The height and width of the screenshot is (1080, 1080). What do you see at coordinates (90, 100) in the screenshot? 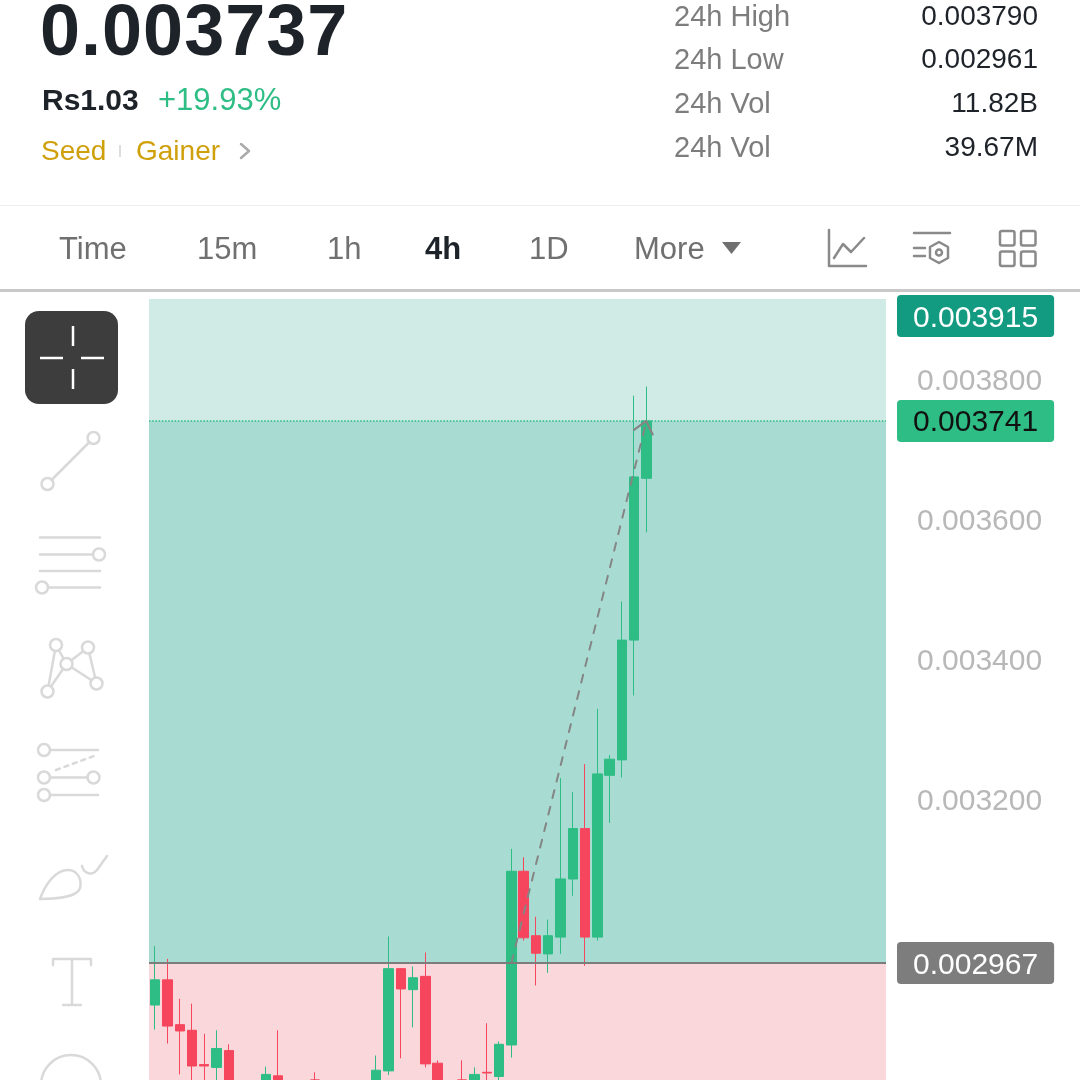
I see `chart-subtitle: Rs1.03` at bounding box center [90, 100].